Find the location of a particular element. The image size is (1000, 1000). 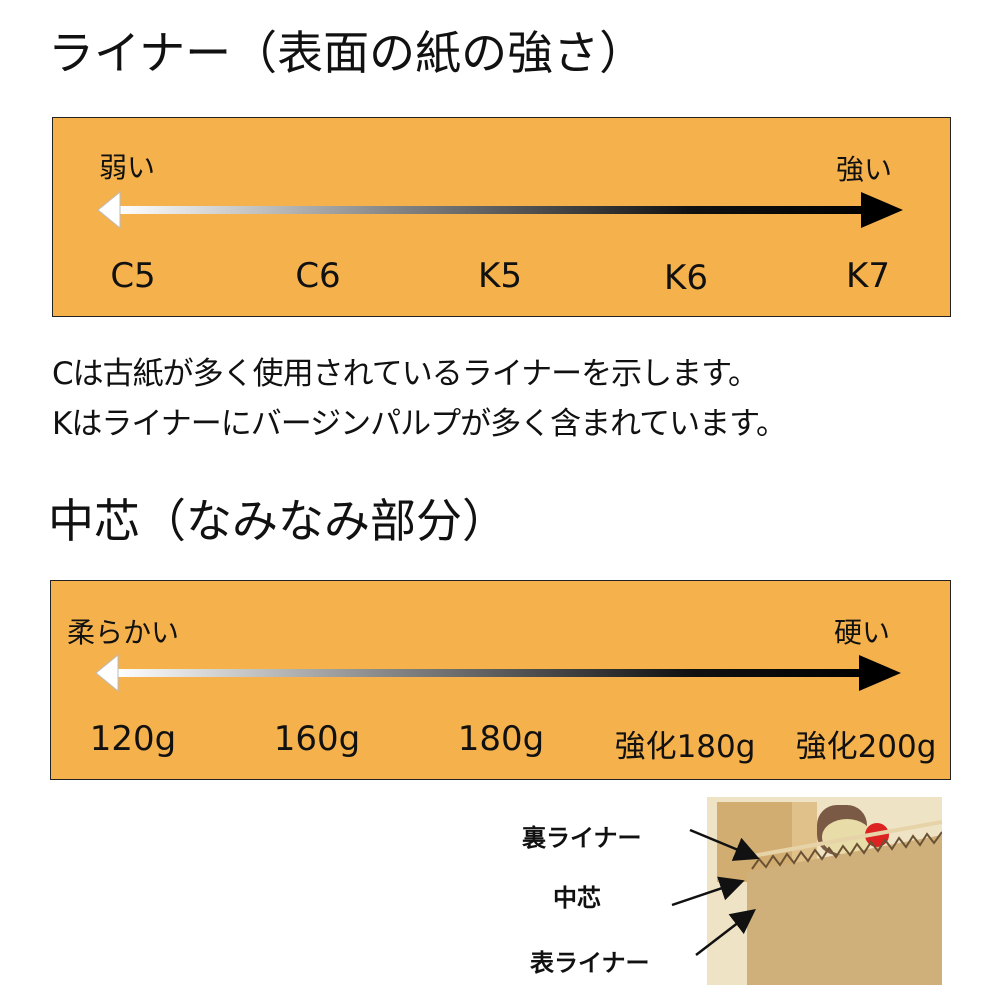

note-c: Cは古紙が多く使用されているライナーを示します。 is located at coordinates (405, 374).